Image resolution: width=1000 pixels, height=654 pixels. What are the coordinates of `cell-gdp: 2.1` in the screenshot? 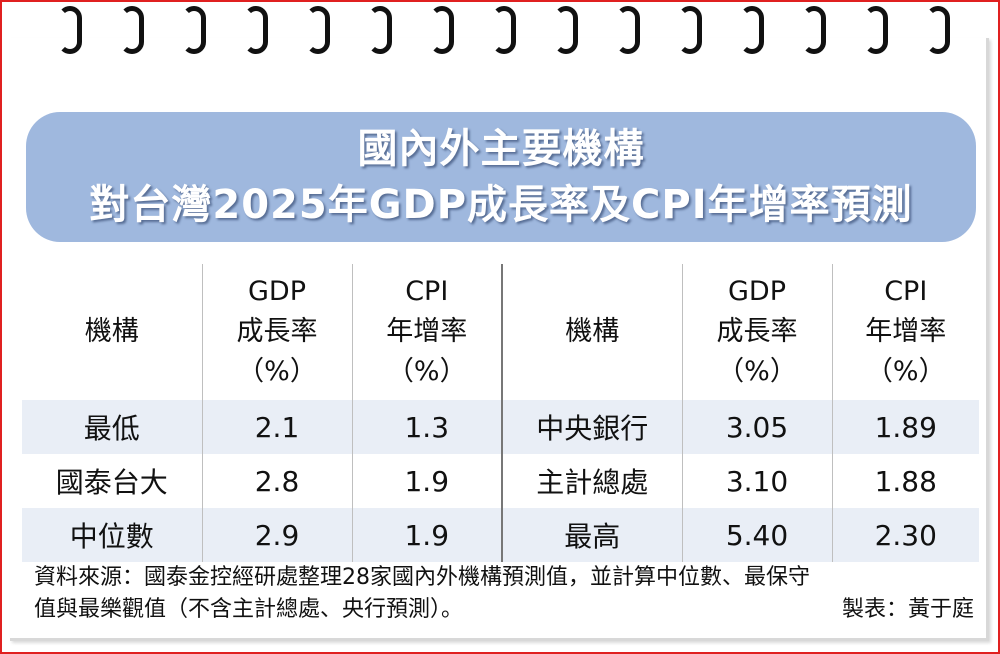 It's located at (276, 427).